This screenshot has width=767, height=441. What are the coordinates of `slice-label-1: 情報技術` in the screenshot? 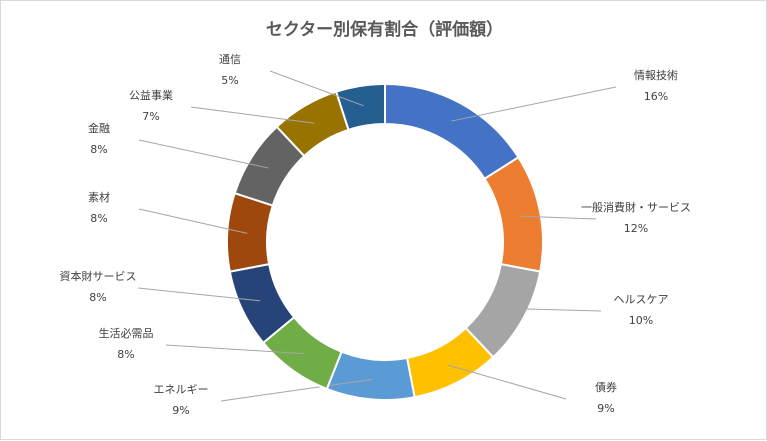 It's located at (656, 75).